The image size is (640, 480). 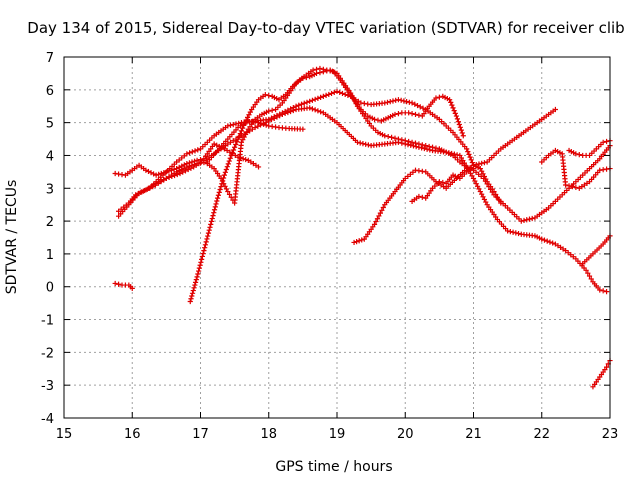 I want to click on y-tick-label: -3, so click(x=47, y=386).